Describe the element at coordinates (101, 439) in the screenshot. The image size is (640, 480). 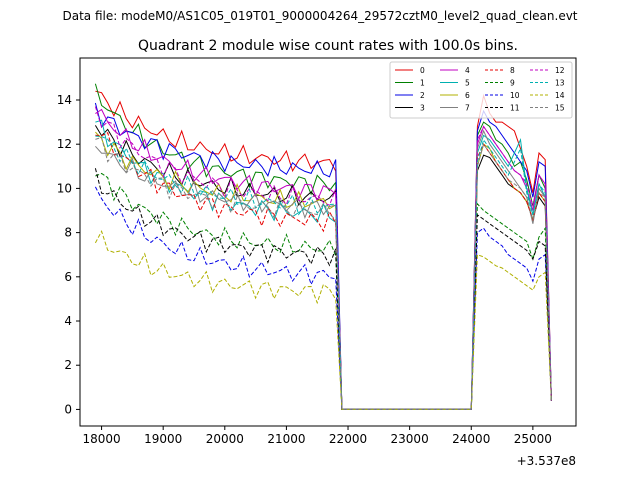
I see `x-tick-label: 18000` at that location.